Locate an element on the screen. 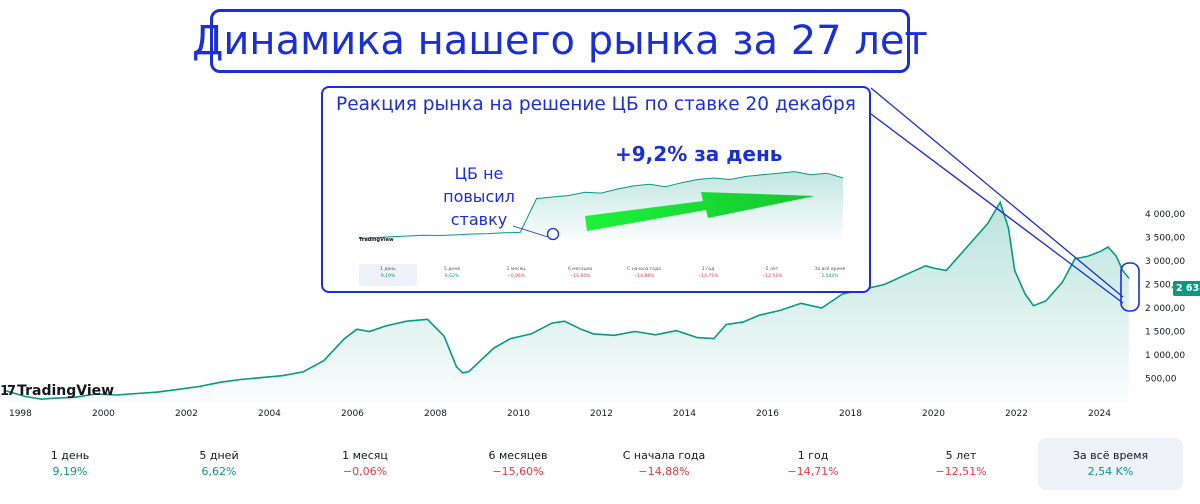 The height and width of the screenshot is (504, 1200). x-tick-label: 2020 is located at coordinates (933, 414).